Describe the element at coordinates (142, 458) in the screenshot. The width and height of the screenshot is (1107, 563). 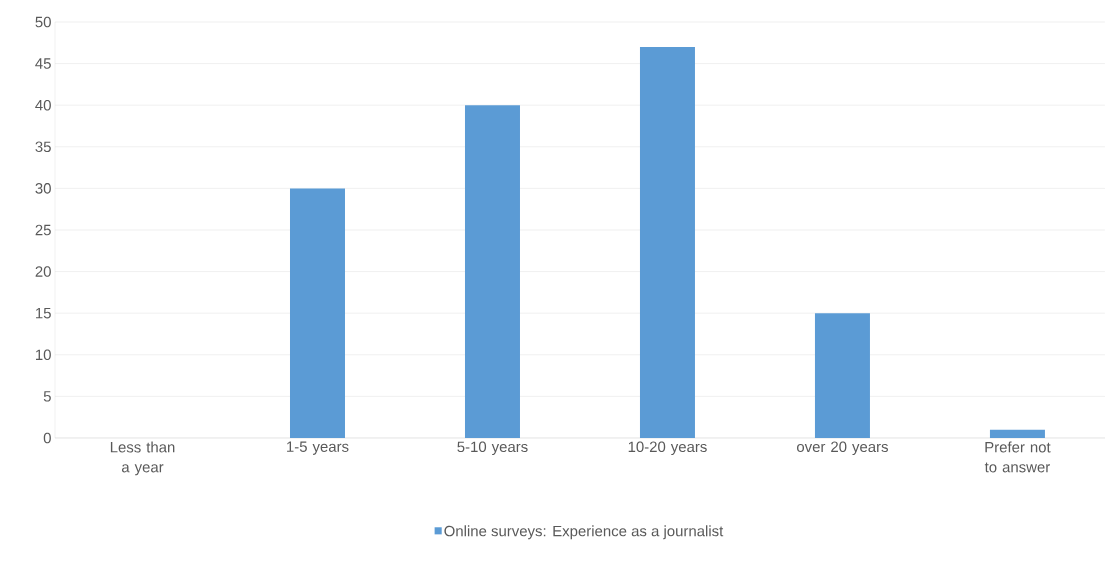
I see `x-tick-label: Less than a year` at that location.